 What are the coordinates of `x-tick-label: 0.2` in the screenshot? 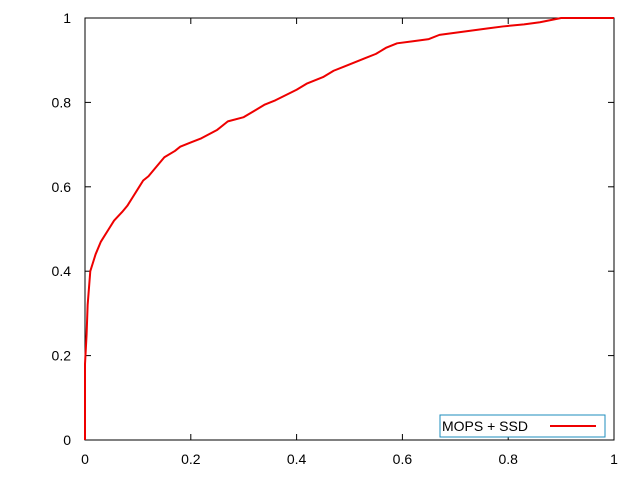 It's located at (191, 459).